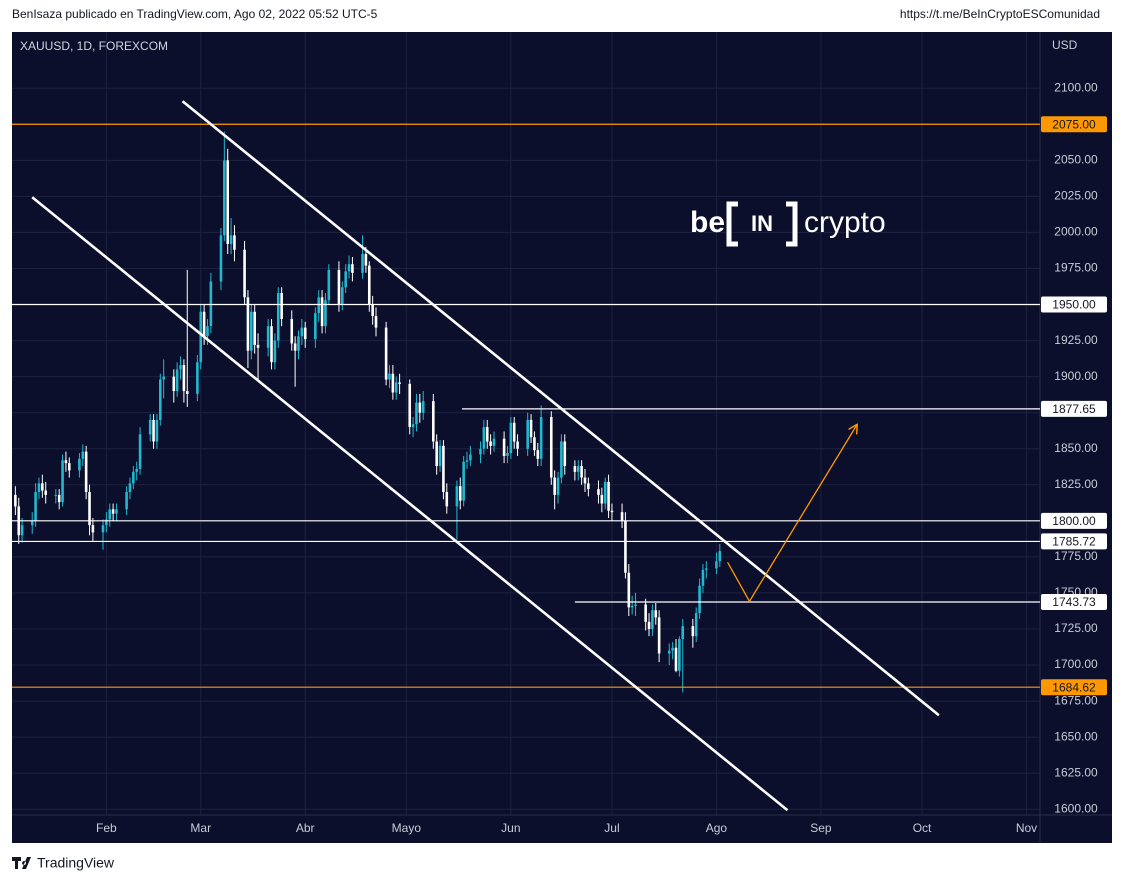  What do you see at coordinates (762, 224) in the screenshot?
I see `watermark-bracket` at bounding box center [762, 224].